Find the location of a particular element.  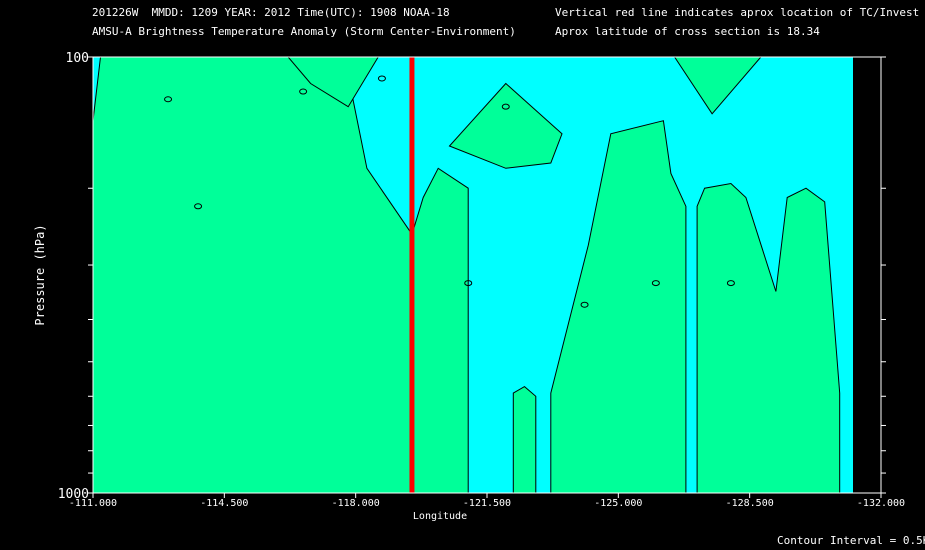

x-axis-label: Longitude is located at coordinates (440, 516).